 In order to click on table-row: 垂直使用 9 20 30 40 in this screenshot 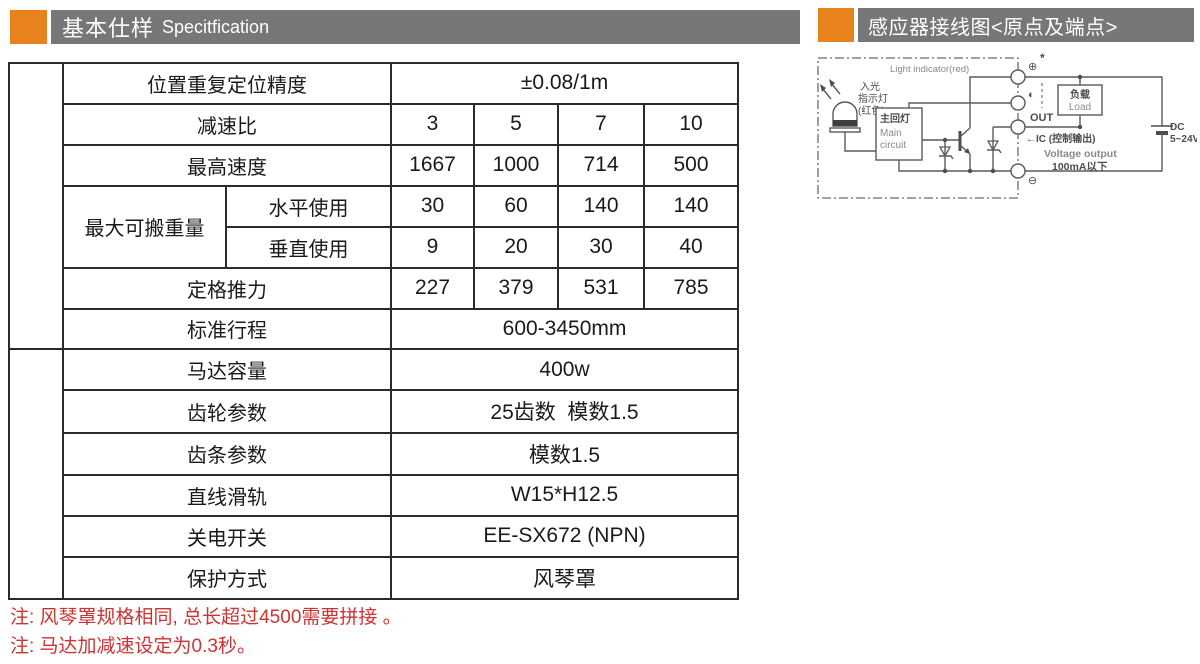, I will do `click(374, 247)`.